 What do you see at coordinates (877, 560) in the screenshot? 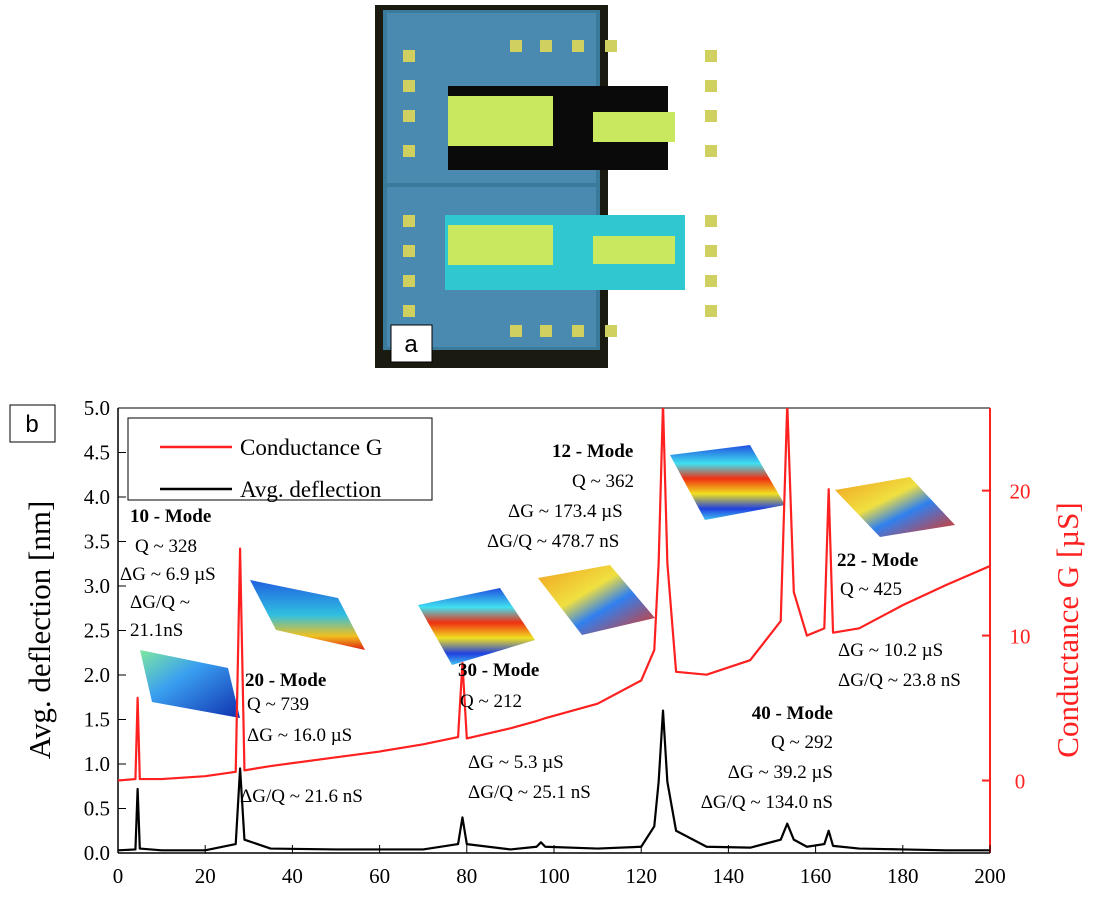
I see `annotation: 22 - Mode` at bounding box center [877, 560].